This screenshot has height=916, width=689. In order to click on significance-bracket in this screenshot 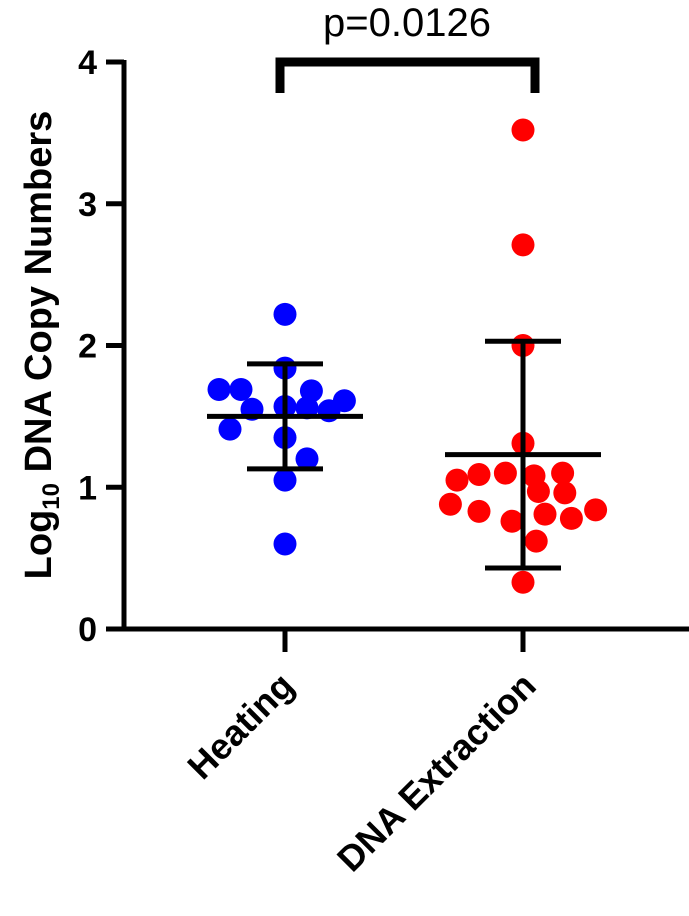, I will do `click(407, 75)`.